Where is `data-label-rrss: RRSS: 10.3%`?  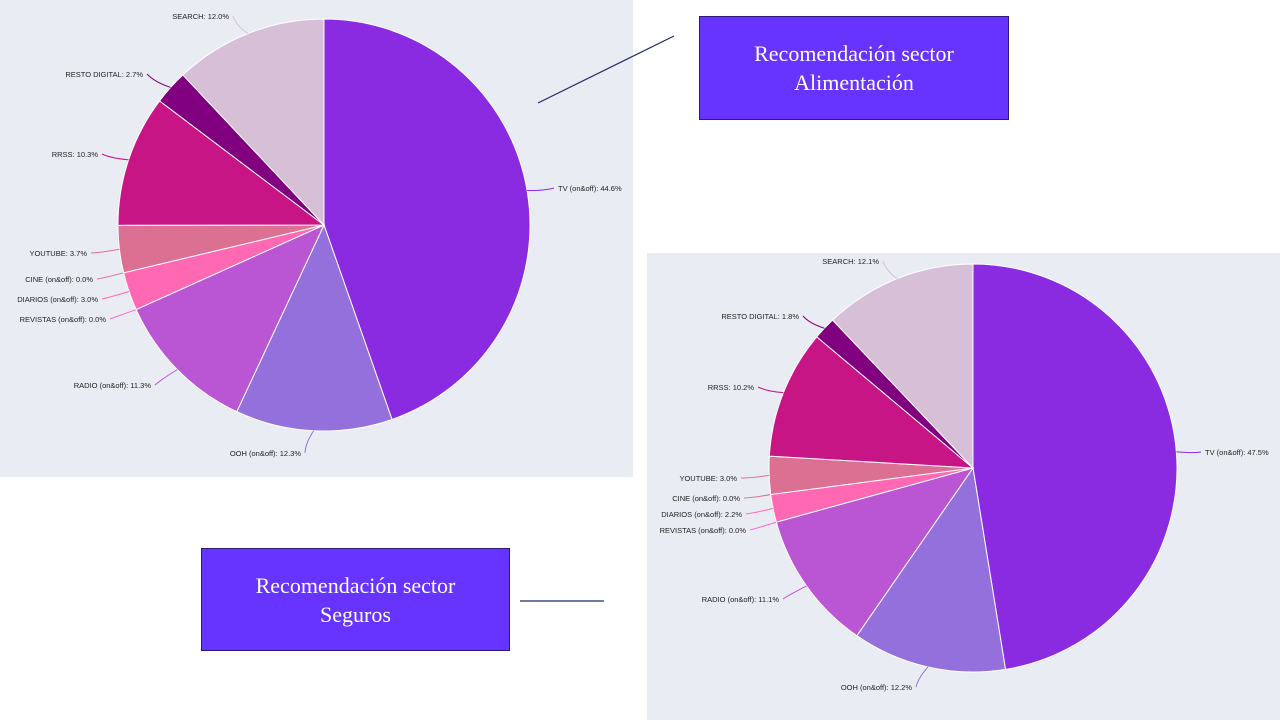 data-label-rrss: RRSS: 10.3% is located at coordinates (75, 154).